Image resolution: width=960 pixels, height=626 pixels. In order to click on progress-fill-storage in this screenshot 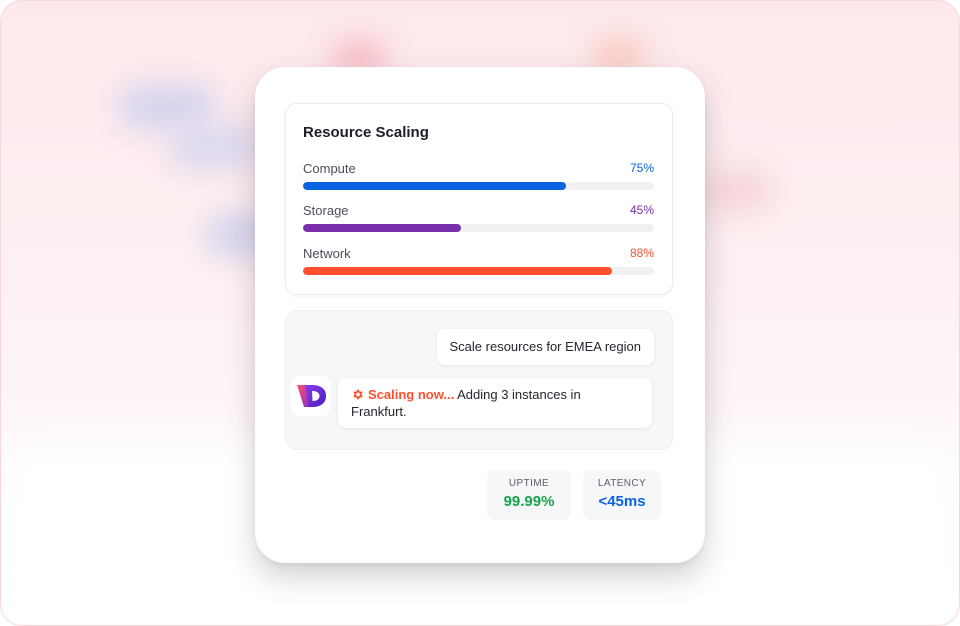, I will do `click(382, 228)`.